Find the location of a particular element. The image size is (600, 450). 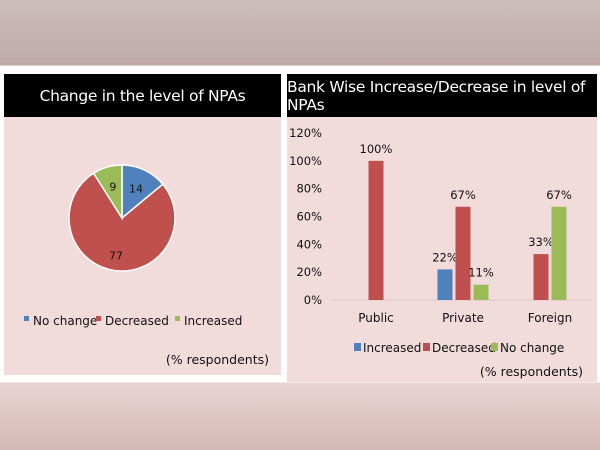

pie-slice-decreased is located at coordinates (122, 222).